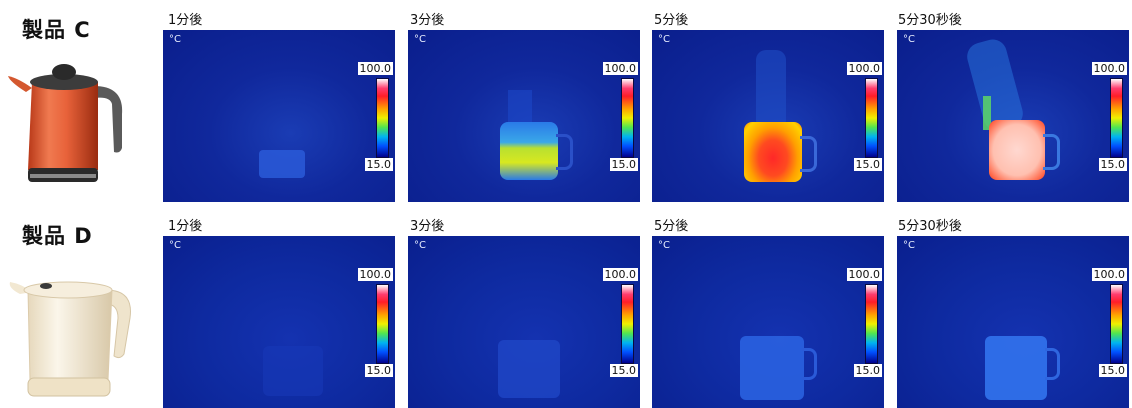 This screenshot has width=1132, height=408. Describe the element at coordinates (671, 20) in the screenshot. I see `time-label-c-3: 5分後` at that location.